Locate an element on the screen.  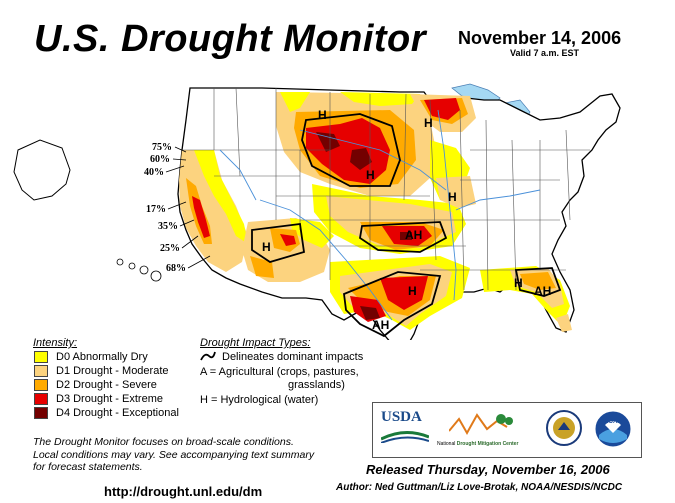
impact-ah-oklahoma: AH is located at coordinates (414, 235).